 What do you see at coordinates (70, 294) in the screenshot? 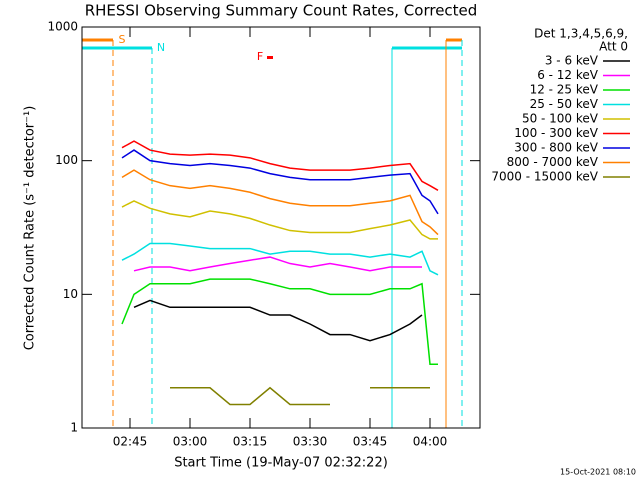
I see `y-tick-label: 10` at bounding box center [70, 294].